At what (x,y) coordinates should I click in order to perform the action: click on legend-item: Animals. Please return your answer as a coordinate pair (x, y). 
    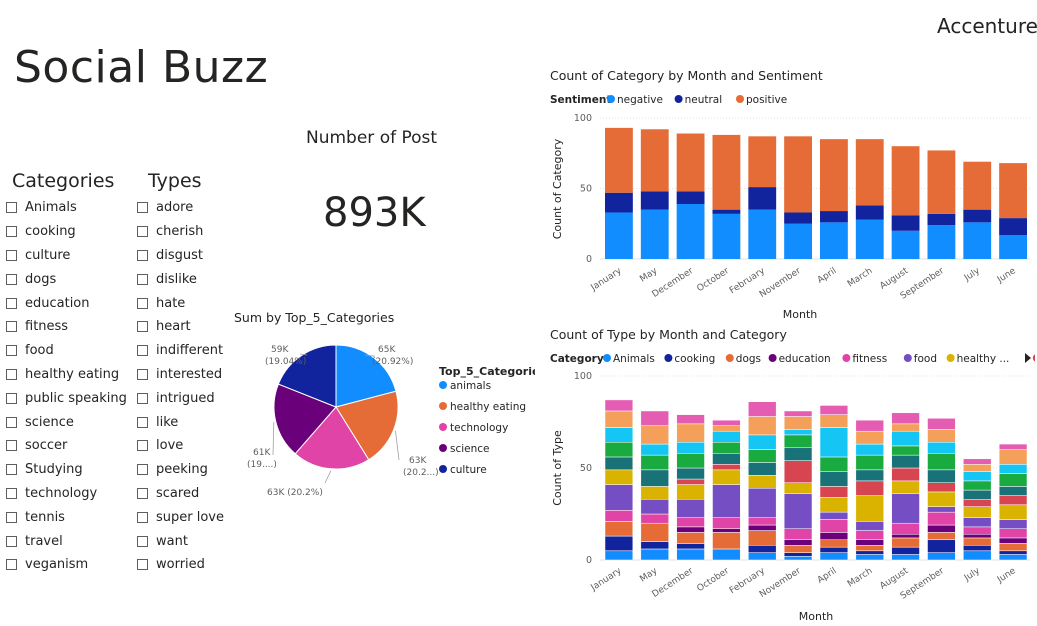
    Looking at the image, I should click on (634, 359).